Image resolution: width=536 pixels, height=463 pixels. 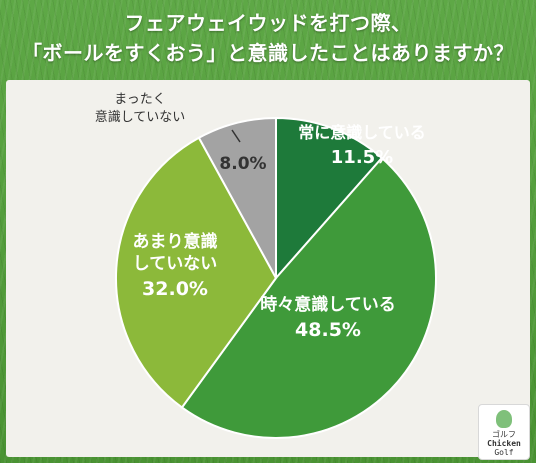 What do you see at coordinates (328, 330) in the screenshot?
I see `slice-value-2: 48.5%` at bounding box center [328, 330].